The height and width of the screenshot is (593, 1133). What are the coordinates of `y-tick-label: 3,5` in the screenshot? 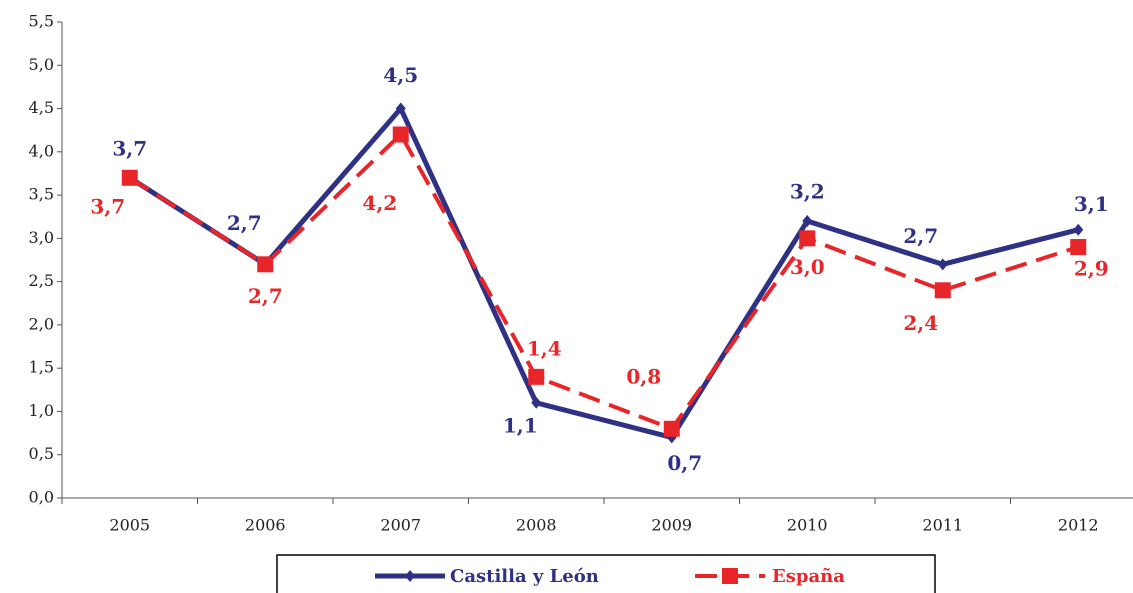 It's located at (41, 194).